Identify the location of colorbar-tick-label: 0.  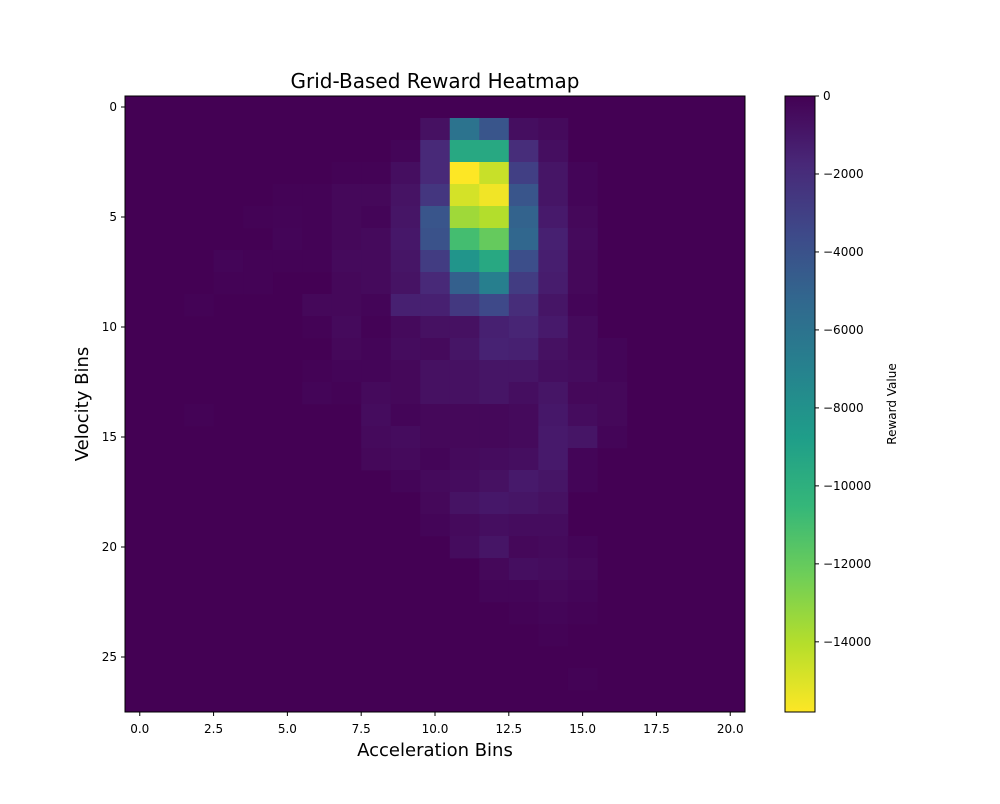
(827, 96).